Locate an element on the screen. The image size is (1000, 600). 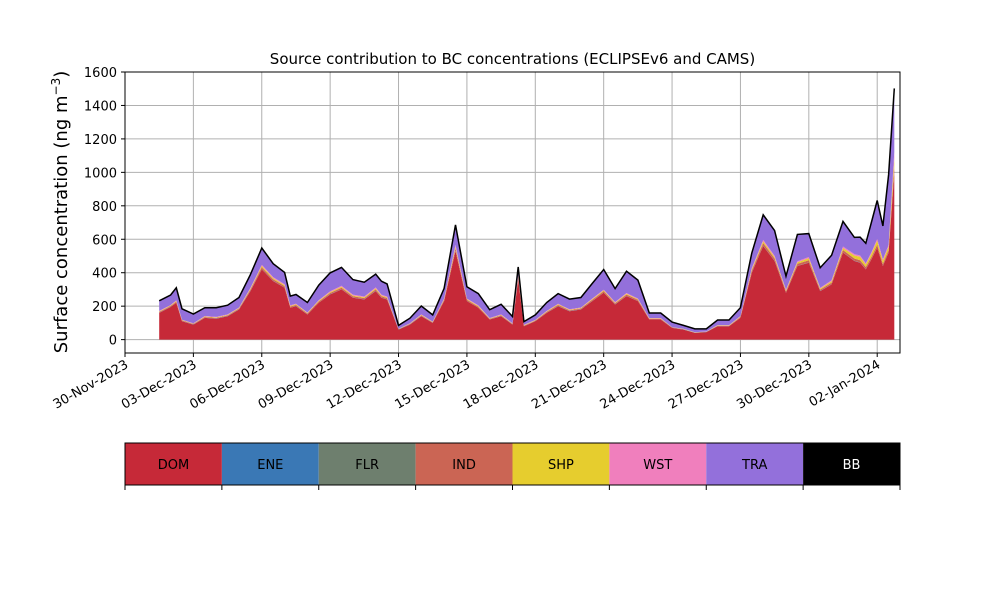
y-tick-label: 800 is located at coordinates (104, 207).